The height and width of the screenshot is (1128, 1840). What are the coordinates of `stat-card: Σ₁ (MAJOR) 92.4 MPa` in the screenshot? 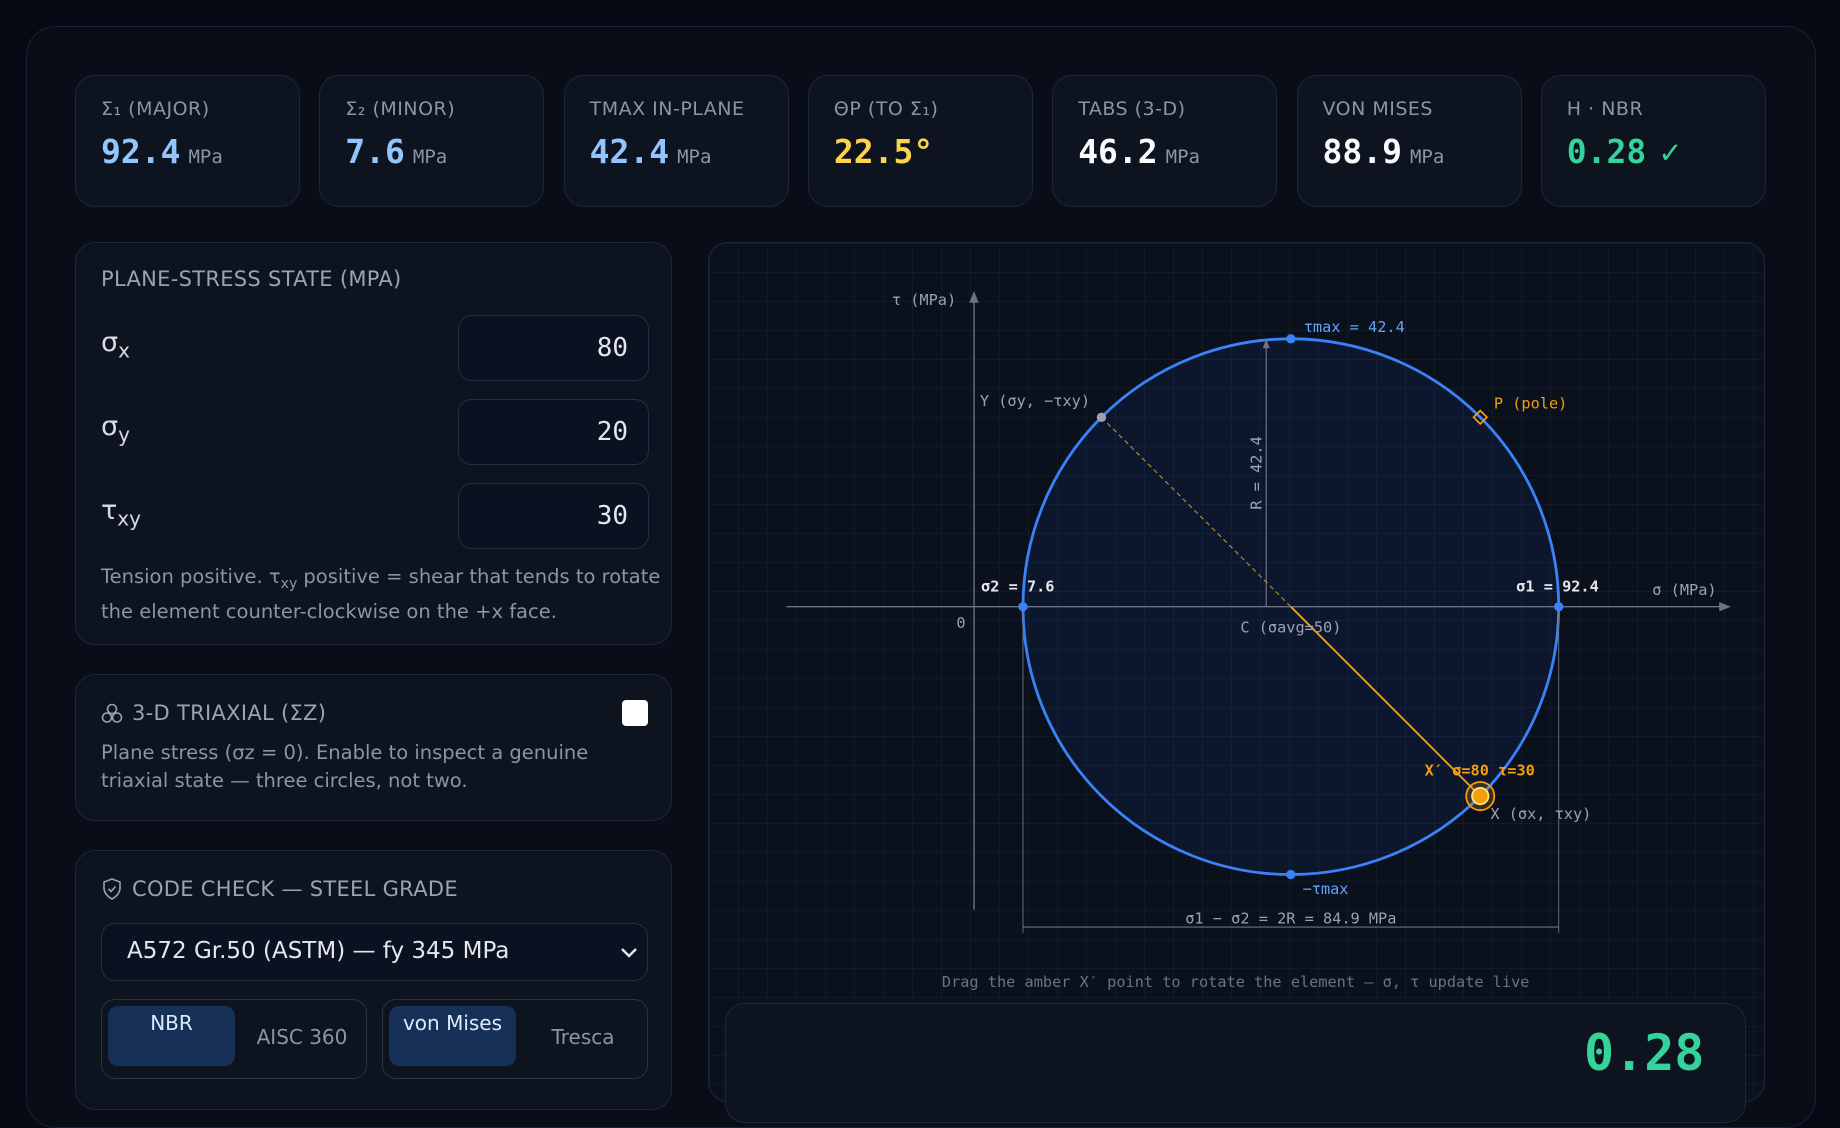 It's located at (187, 141).